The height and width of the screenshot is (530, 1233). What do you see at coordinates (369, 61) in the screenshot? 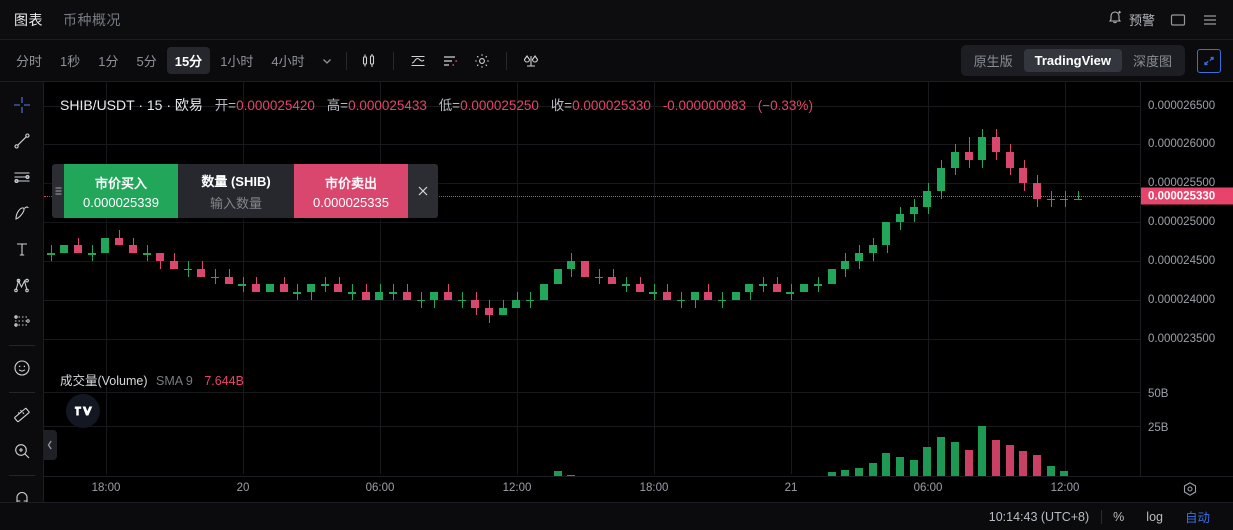
I see `candlestick-chart-type-icon` at bounding box center [369, 61].